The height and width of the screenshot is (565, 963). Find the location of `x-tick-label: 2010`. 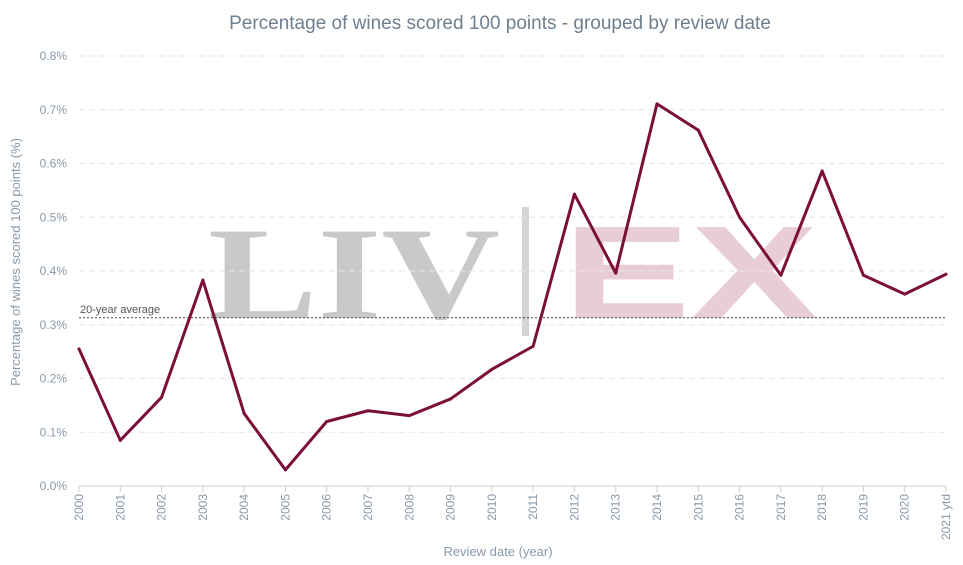

x-tick-label: 2010 is located at coordinates (492, 507).